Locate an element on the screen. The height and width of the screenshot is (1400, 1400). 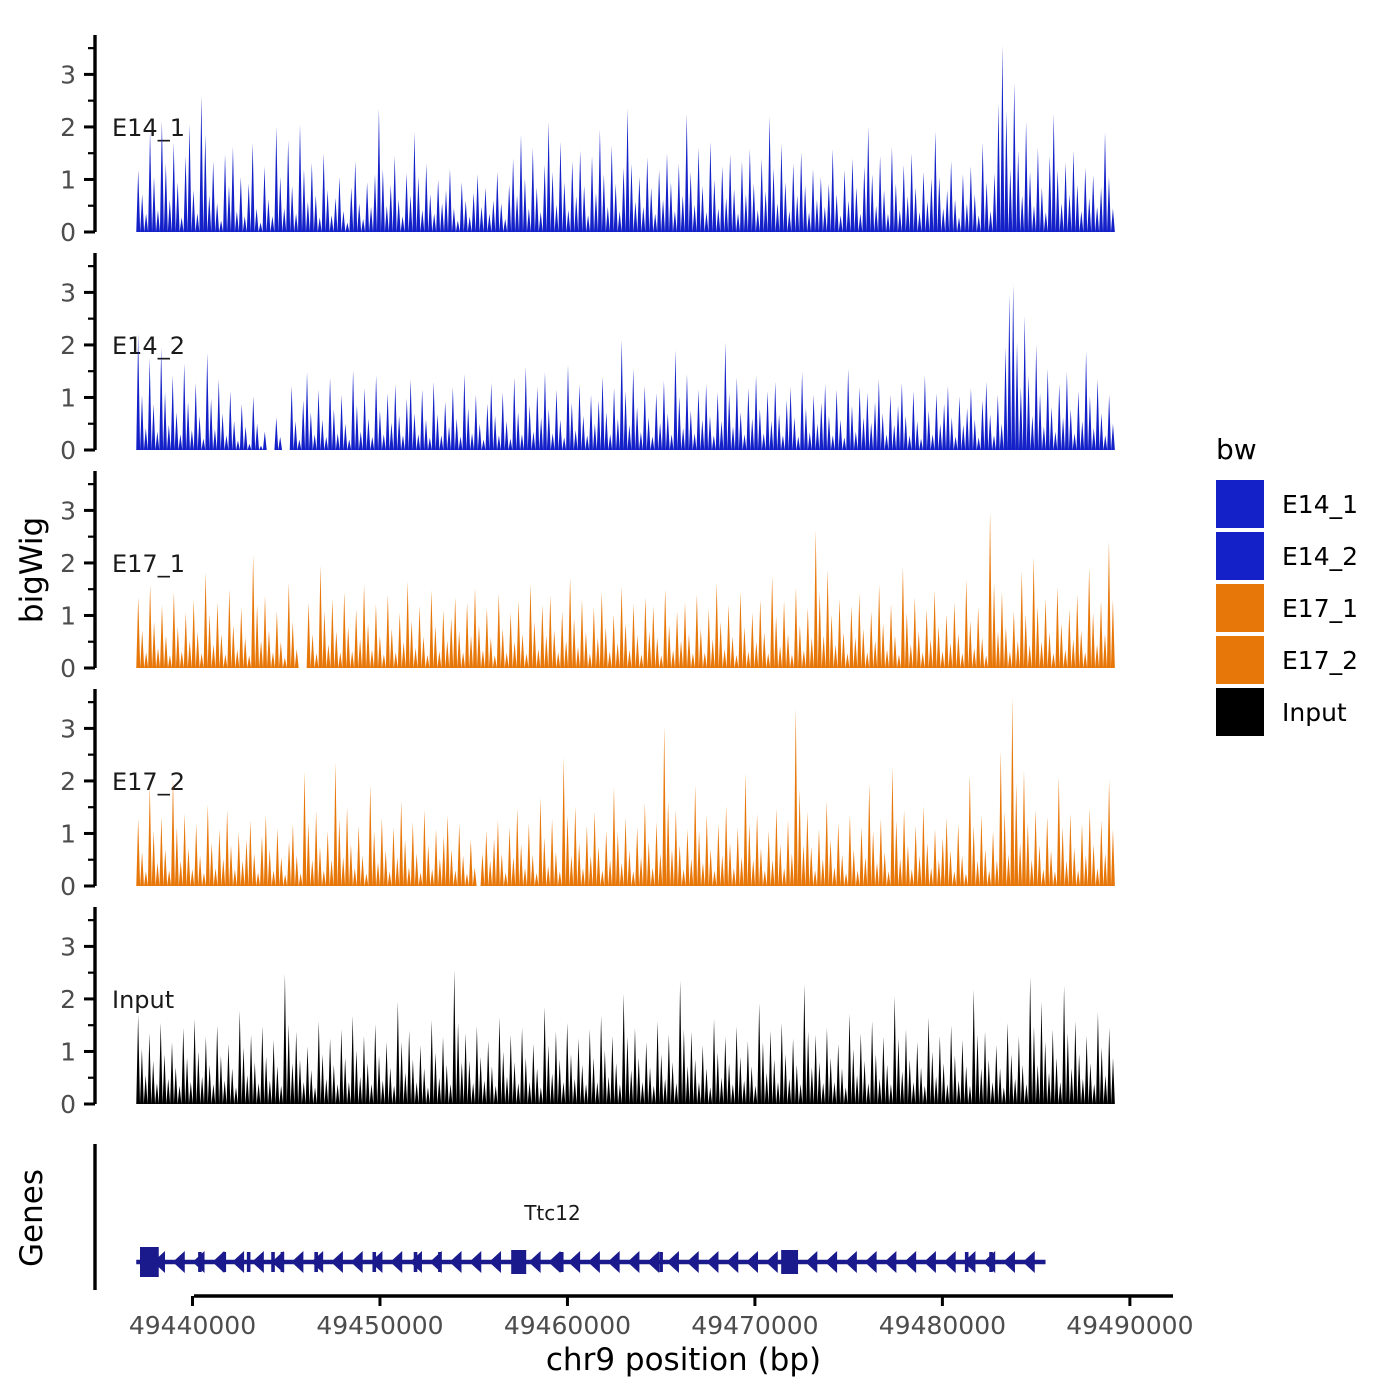
gene-name-label: Ttc12 is located at coordinates (552, 1213).